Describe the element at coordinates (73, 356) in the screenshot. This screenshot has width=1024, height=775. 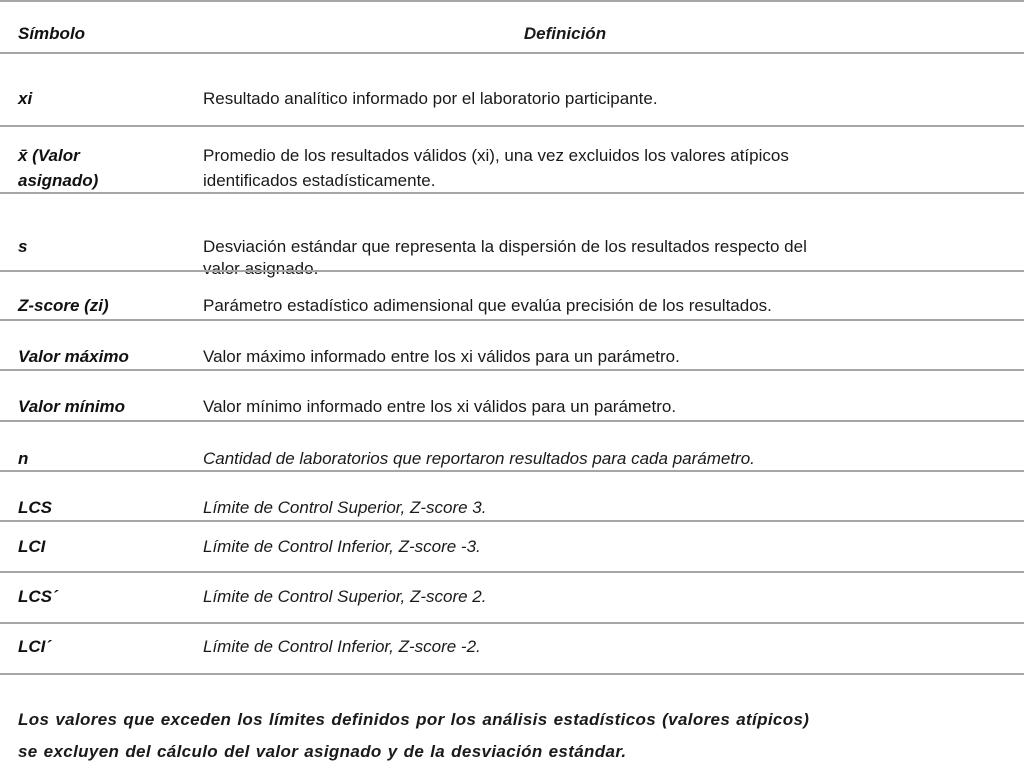
I see `symbol-max: Valor máximo` at that location.